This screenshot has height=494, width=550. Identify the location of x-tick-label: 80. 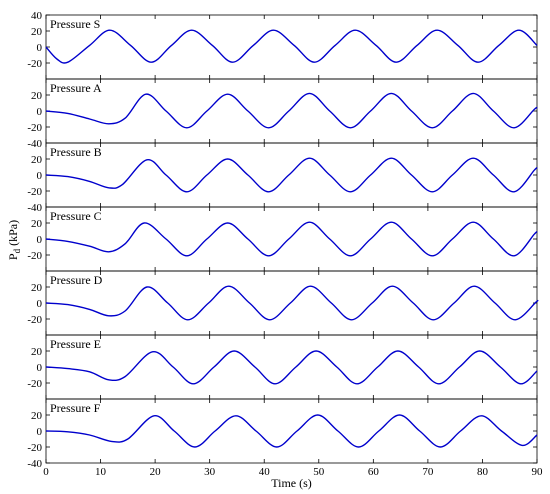
(483, 472).